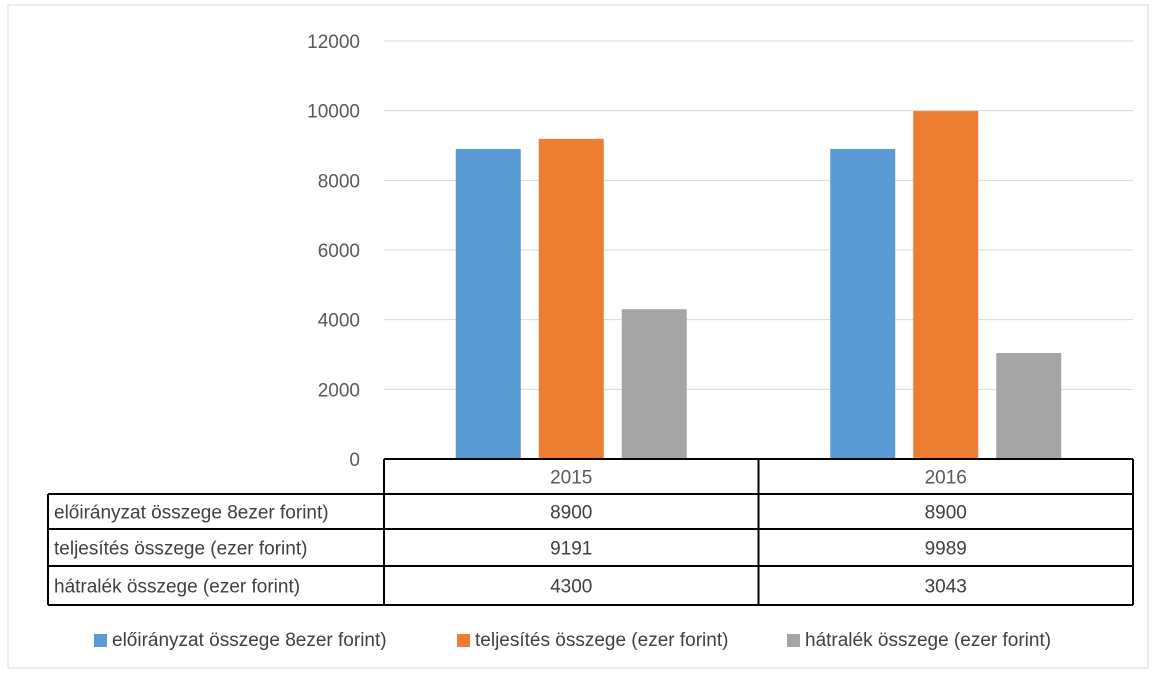 The width and height of the screenshot is (1155, 673). What do you see at coordinates (946, 478) in the screenshot?
I see `x-tick-label: 2016` at bounding box center [946, 478].